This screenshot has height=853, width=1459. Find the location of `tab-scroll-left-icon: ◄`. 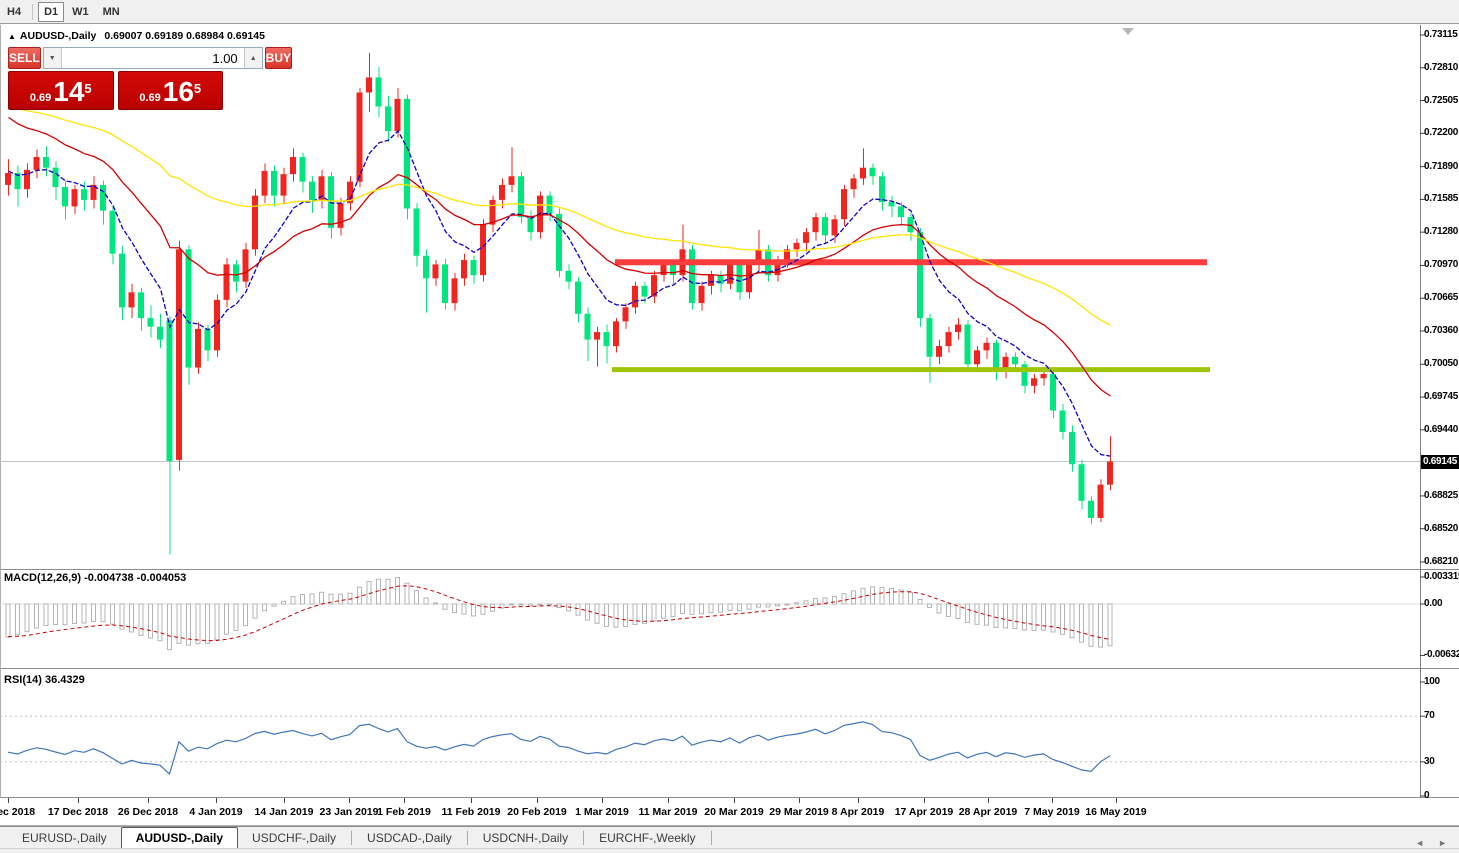

tab-scroll-left-icon: ◄ is located at coordinates (1420, 843).